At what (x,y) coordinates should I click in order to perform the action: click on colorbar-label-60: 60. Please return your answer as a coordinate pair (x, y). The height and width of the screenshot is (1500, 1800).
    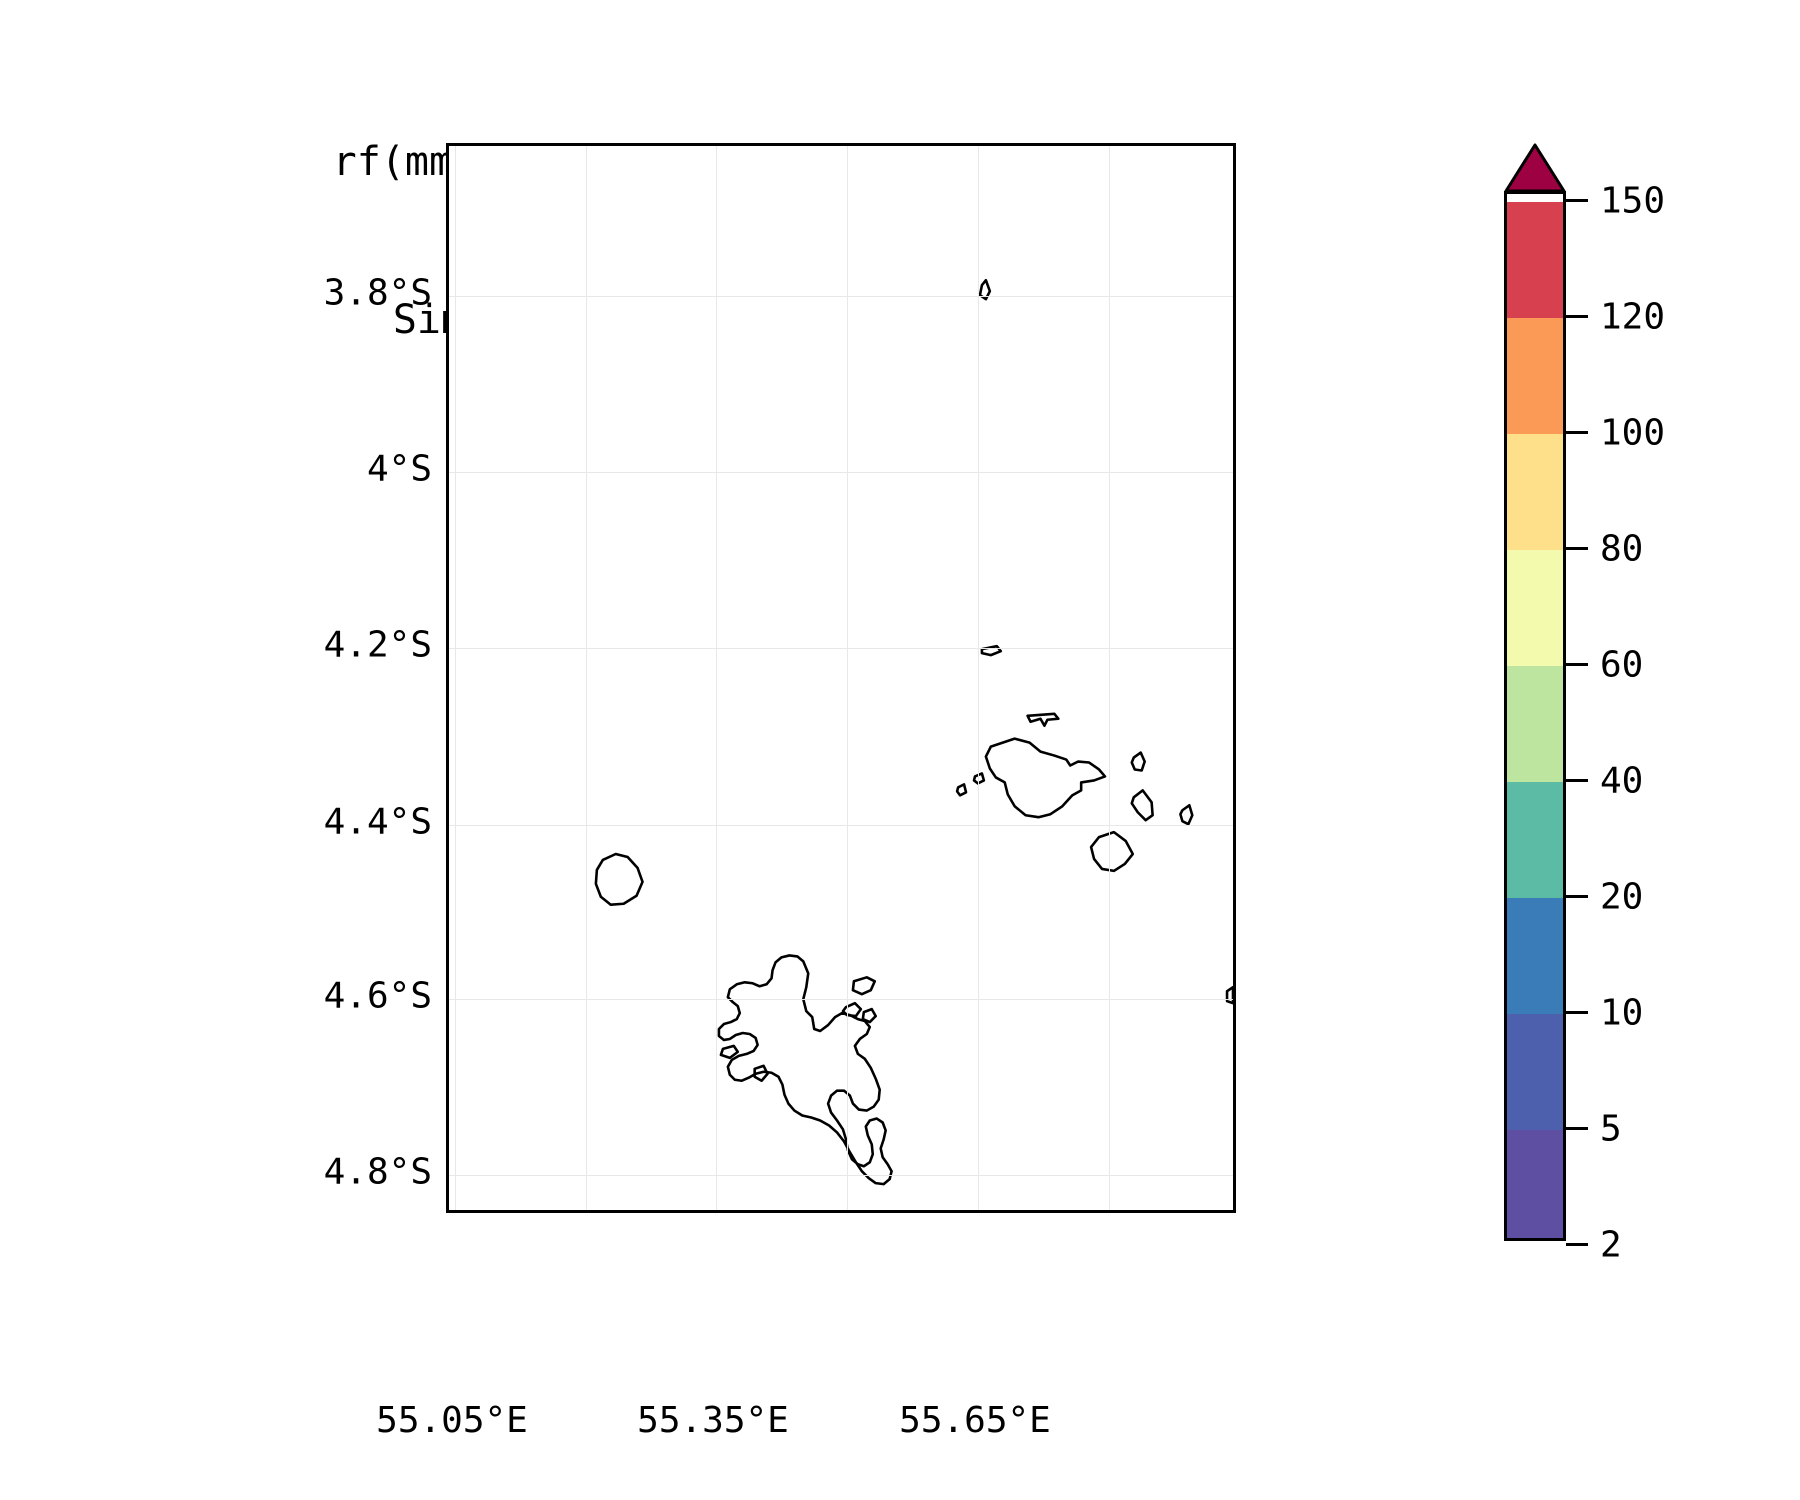
    Looking at the image, I should click on (1622, 665).